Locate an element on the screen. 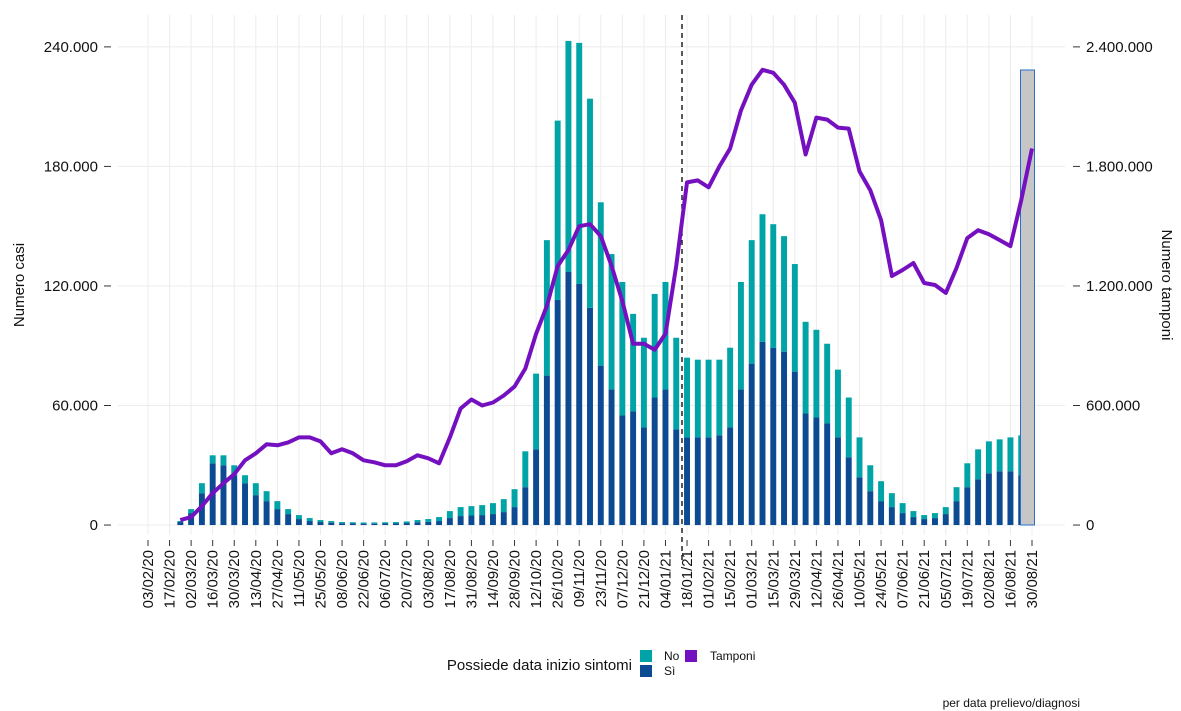 This screenshot has height=711, width=1181. x-tick-label: 05/07/21 is located at coordinates (946, 579).